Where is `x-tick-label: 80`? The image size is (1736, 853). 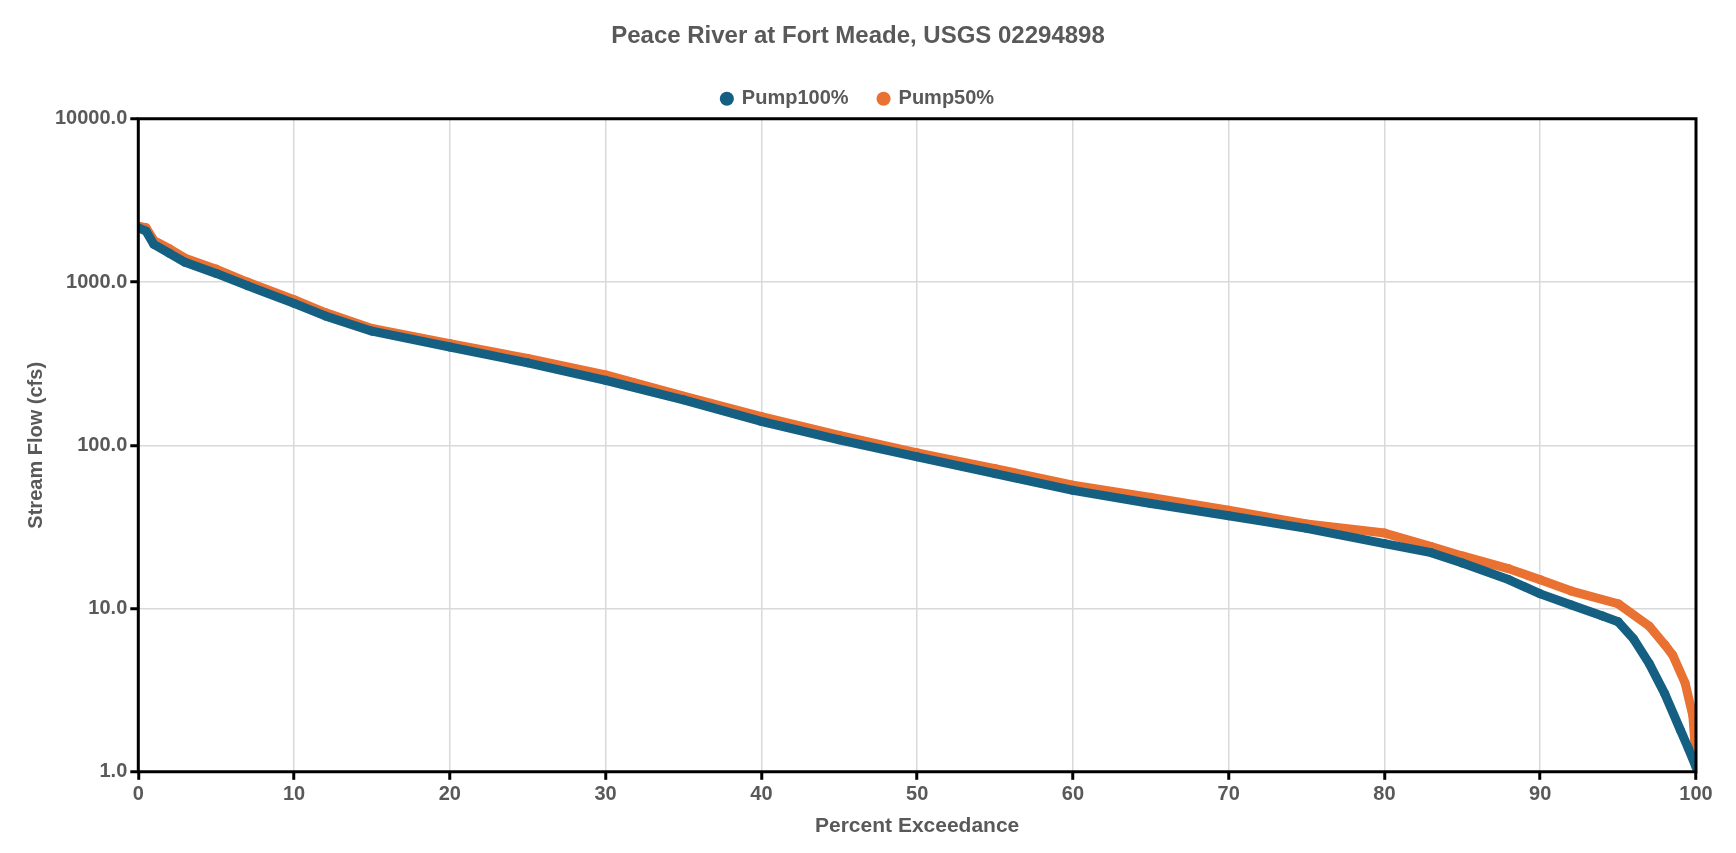
x-tick-label: 80 is located at coordinates (1384, 793).